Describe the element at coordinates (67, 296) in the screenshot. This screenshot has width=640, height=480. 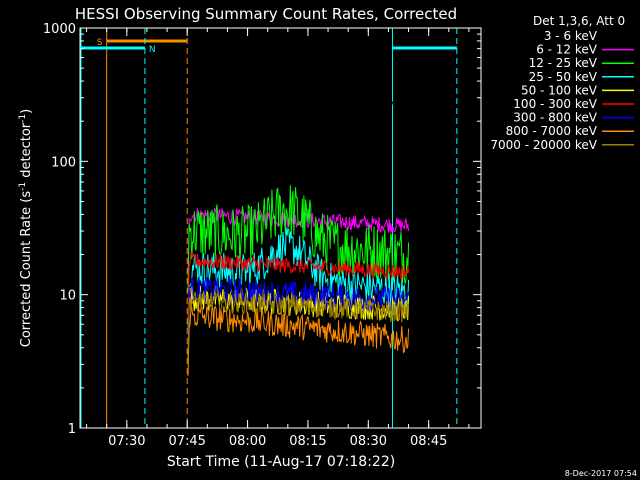
I see `y-tick-label: 10` at that location.